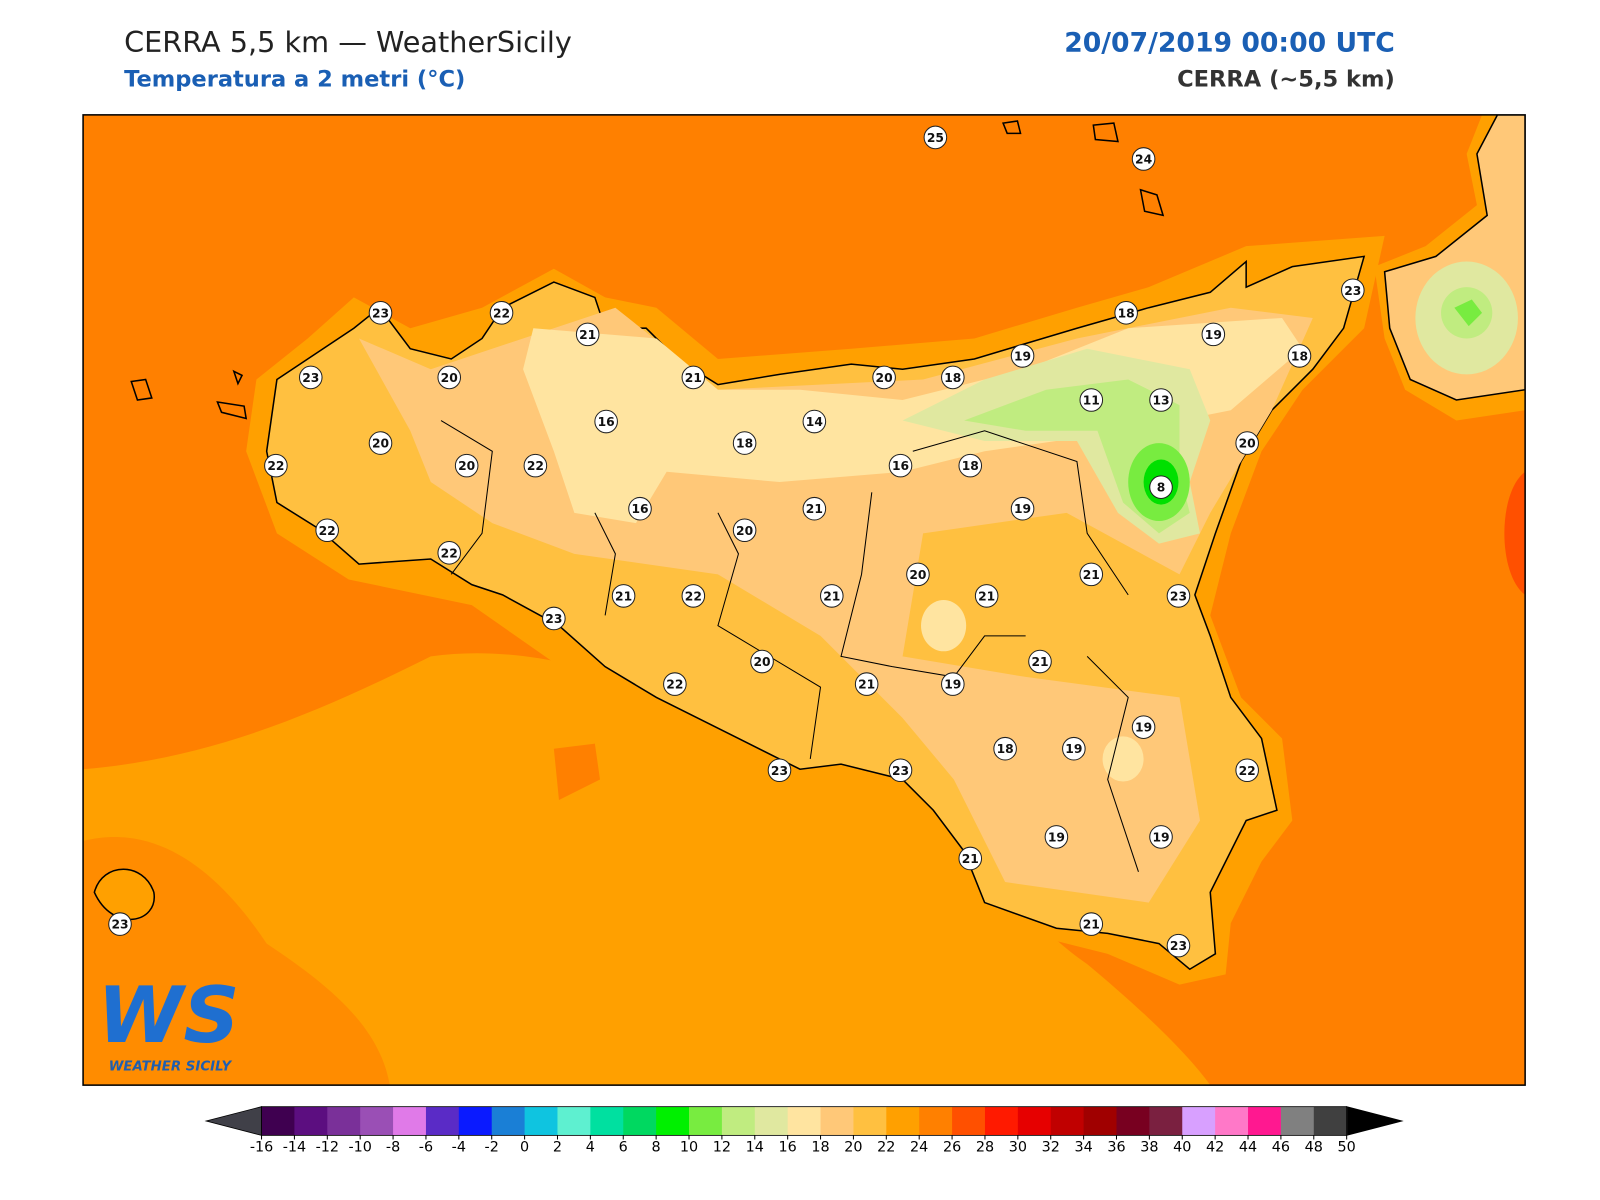 Image resolution: width=1600 pixels, height=1200 pixels. I want to click on colorbar-tick-label: 8, so click(656, 1148).